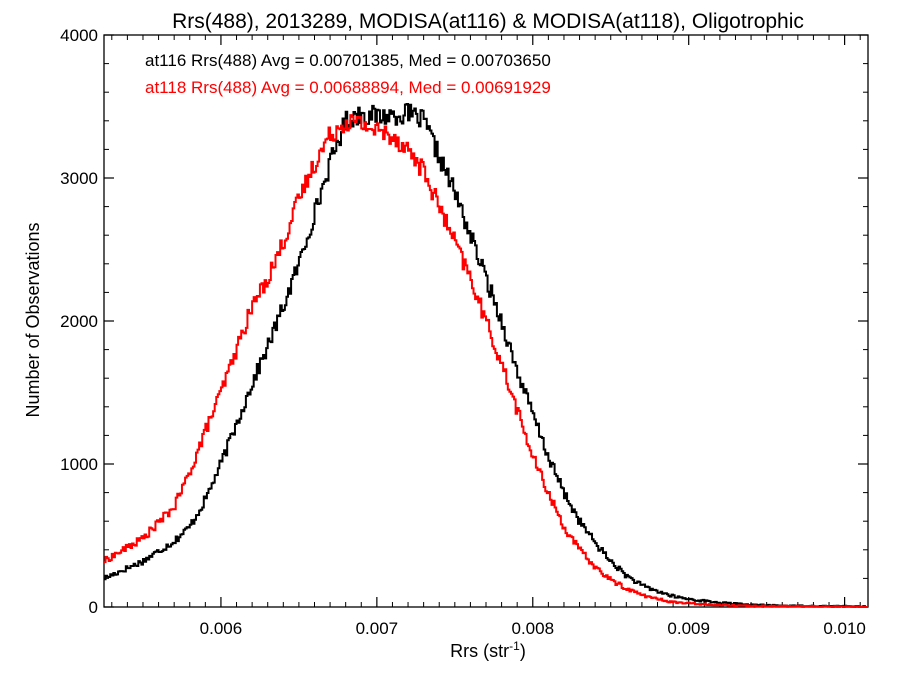 Image resolution: width=900 pixels, height=675 pixels. What do you see at coordinates (221, 628) in the screenshot?
I see `x-tick-label: 0.006` at bounding box center [221, 628].